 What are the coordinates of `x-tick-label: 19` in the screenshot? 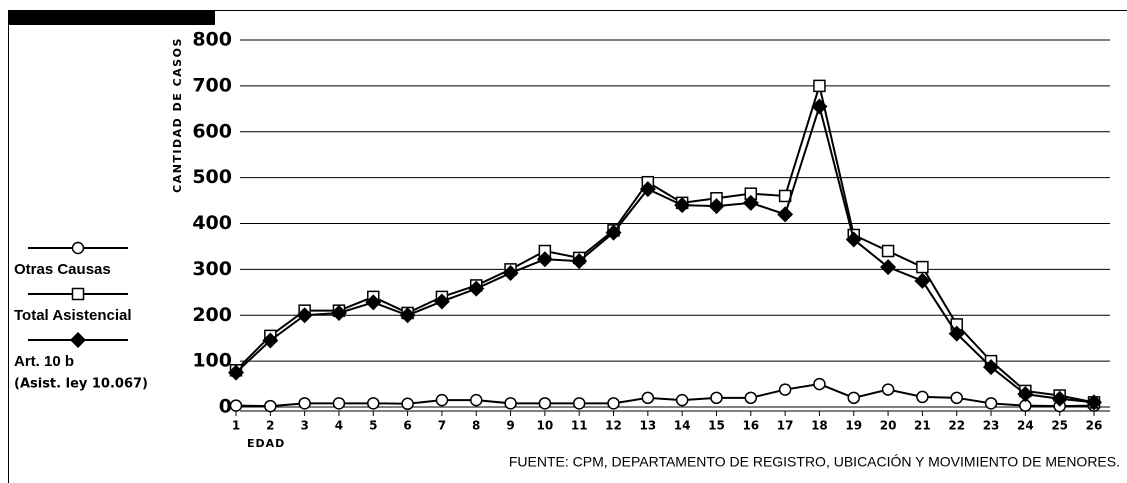 It's located at (853, 426).